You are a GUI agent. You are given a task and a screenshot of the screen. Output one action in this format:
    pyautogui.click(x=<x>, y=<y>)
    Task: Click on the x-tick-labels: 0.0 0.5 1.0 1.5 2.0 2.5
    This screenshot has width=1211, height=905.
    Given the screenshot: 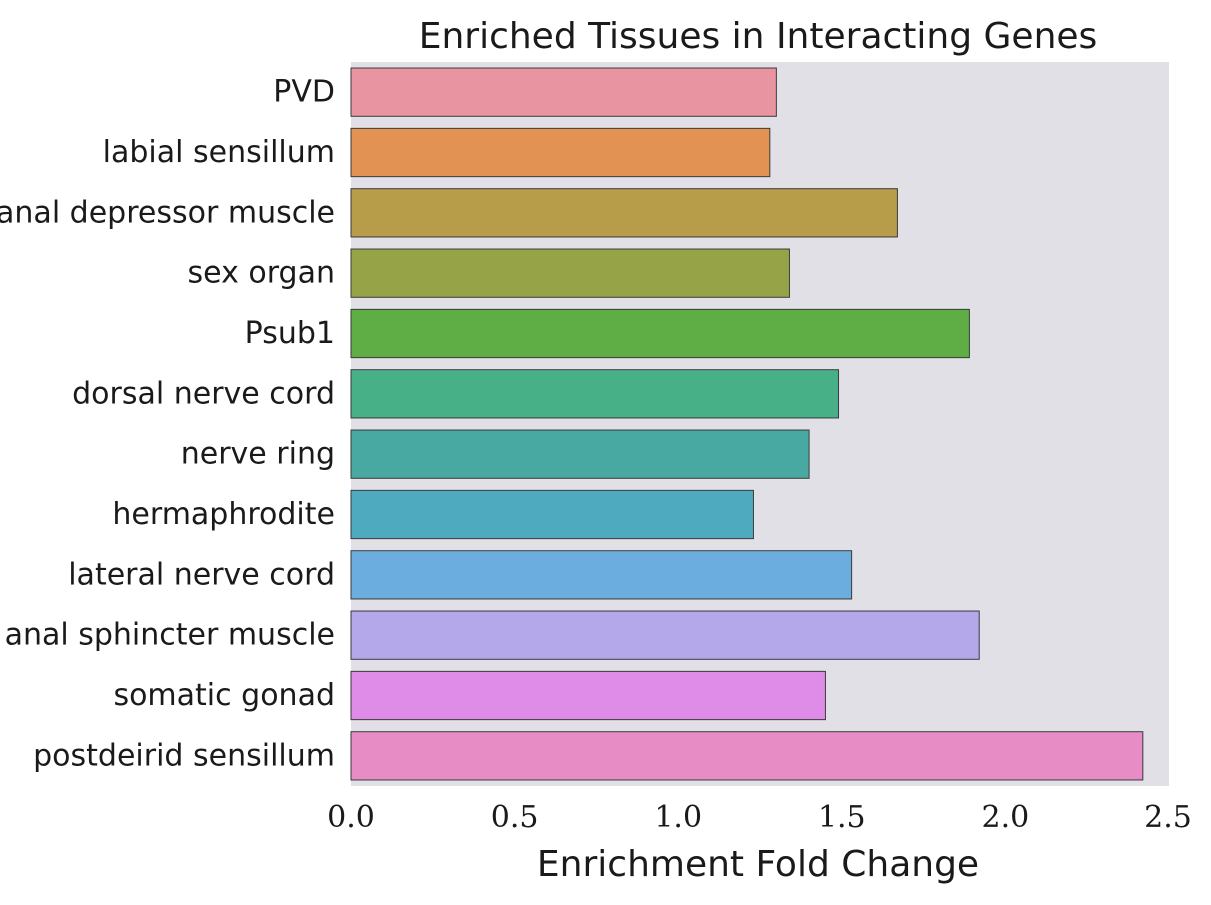 What is the action you would take?
    pyautogui.click(x=759, y=817)
    